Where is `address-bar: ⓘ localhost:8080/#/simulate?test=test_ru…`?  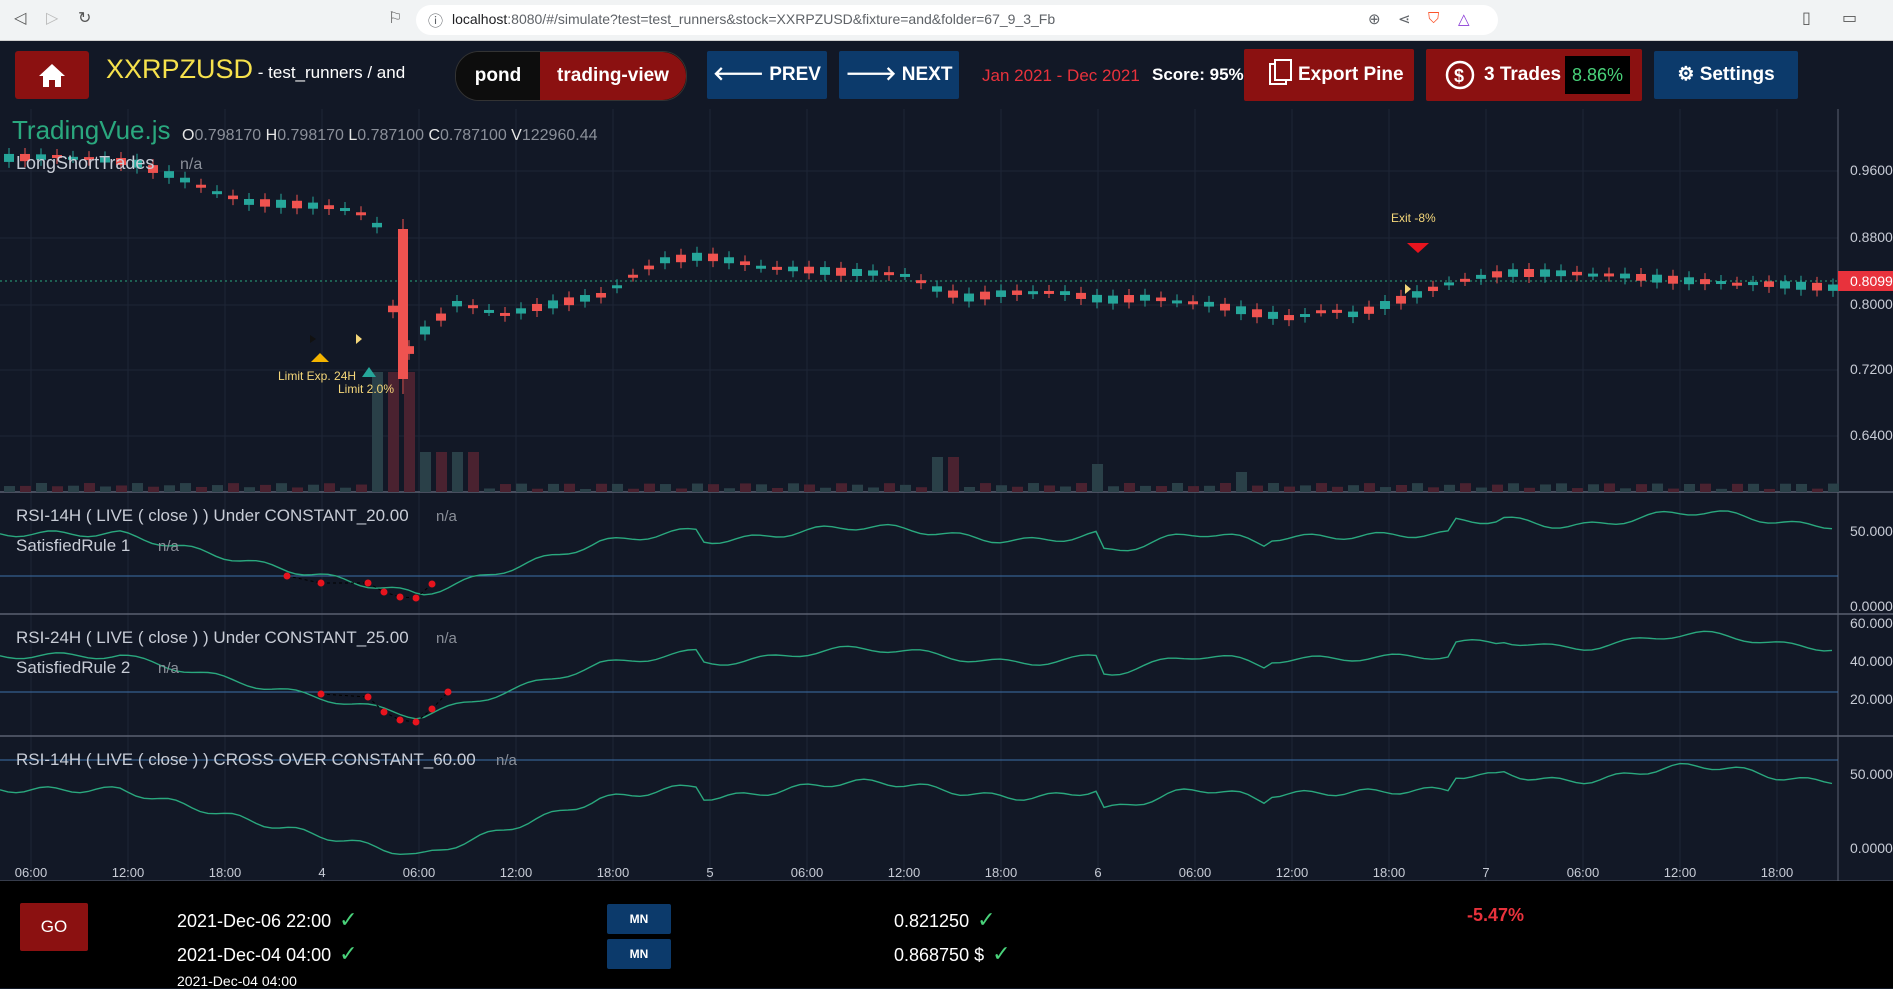 address-bar: ⓘ localhost:8080/#/simulate?test=test_ru… is located at coordinates (957, 20).